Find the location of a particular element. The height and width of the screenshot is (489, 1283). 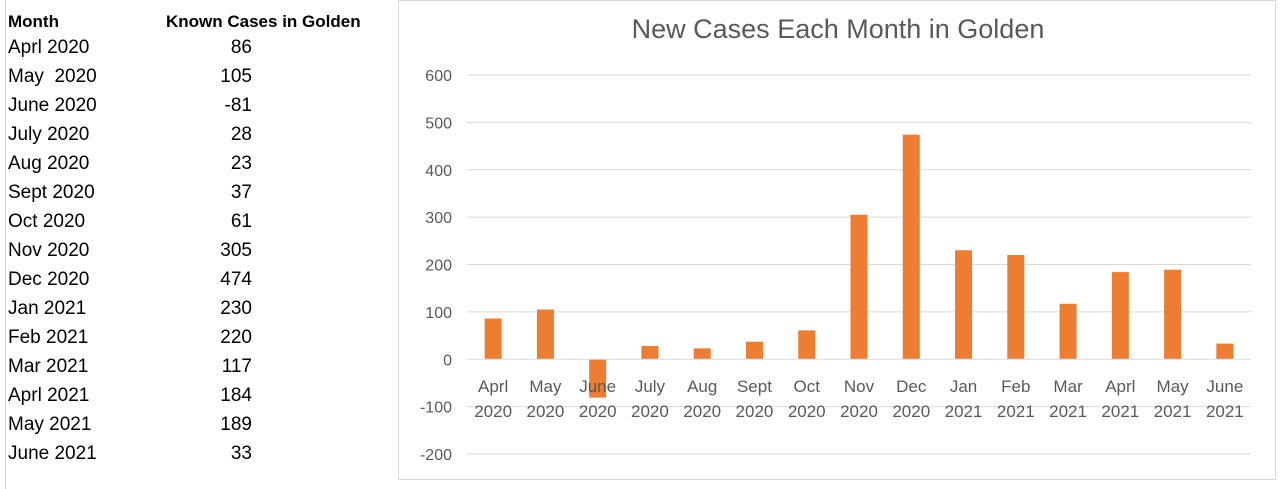

cell-month: Jan 2021 is located at coordinates (47, 308).